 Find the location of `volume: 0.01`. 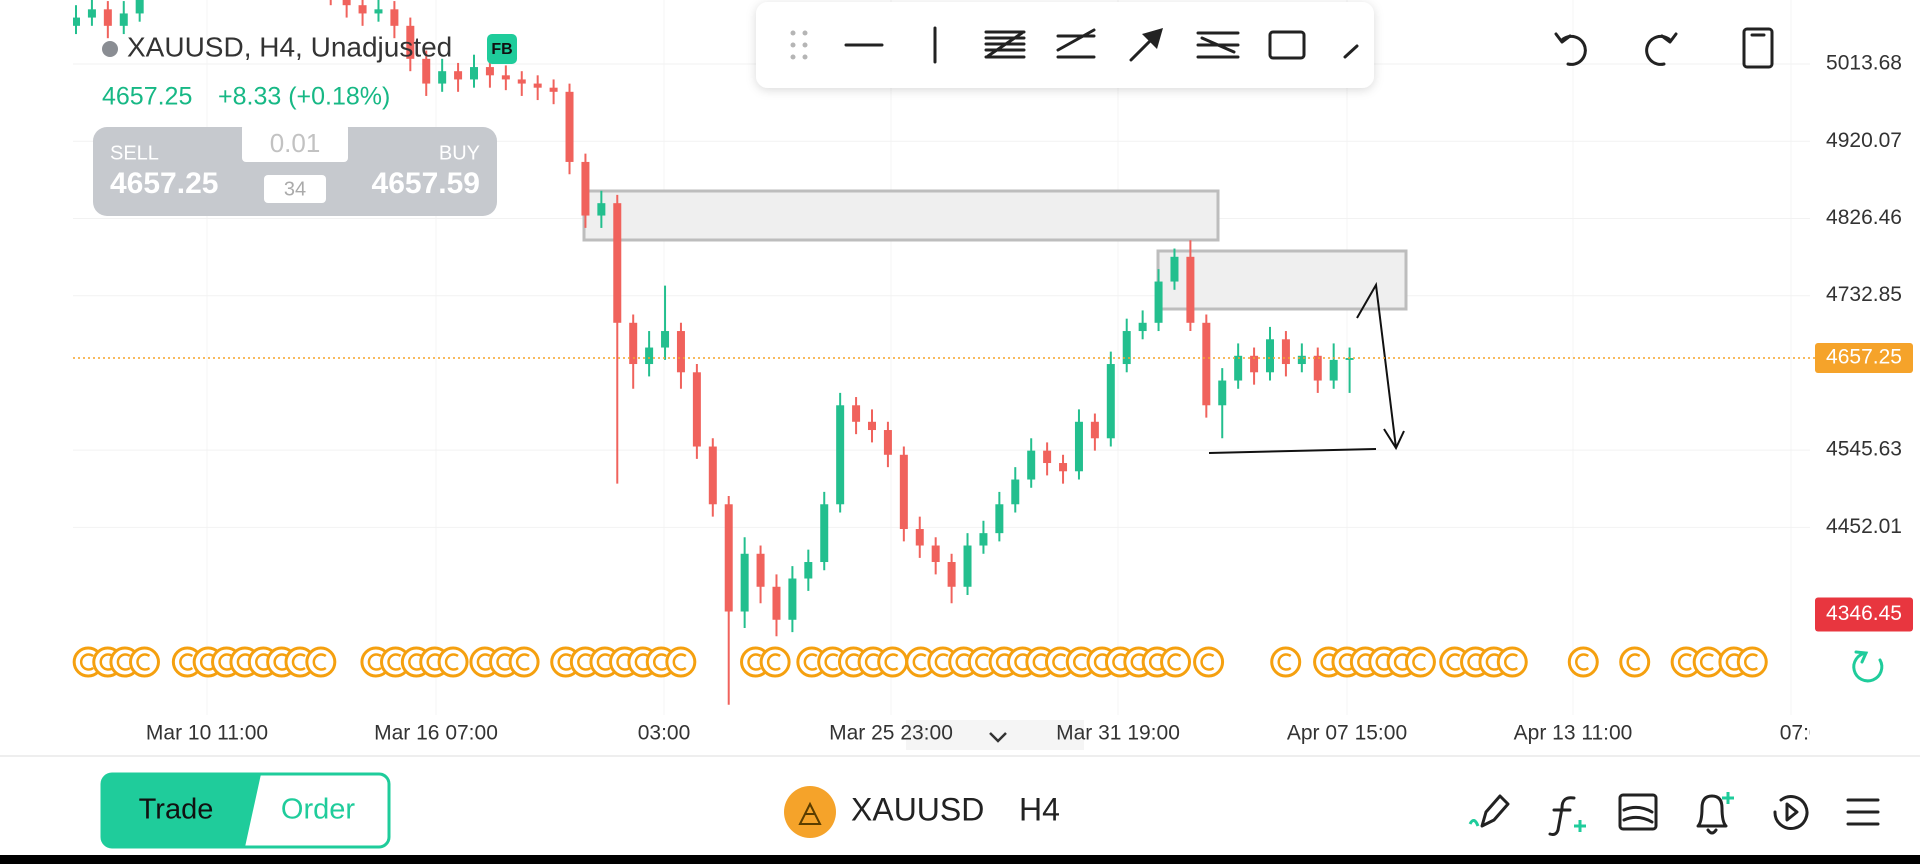

volume: 0.01 is located at coordinates (295, 143).